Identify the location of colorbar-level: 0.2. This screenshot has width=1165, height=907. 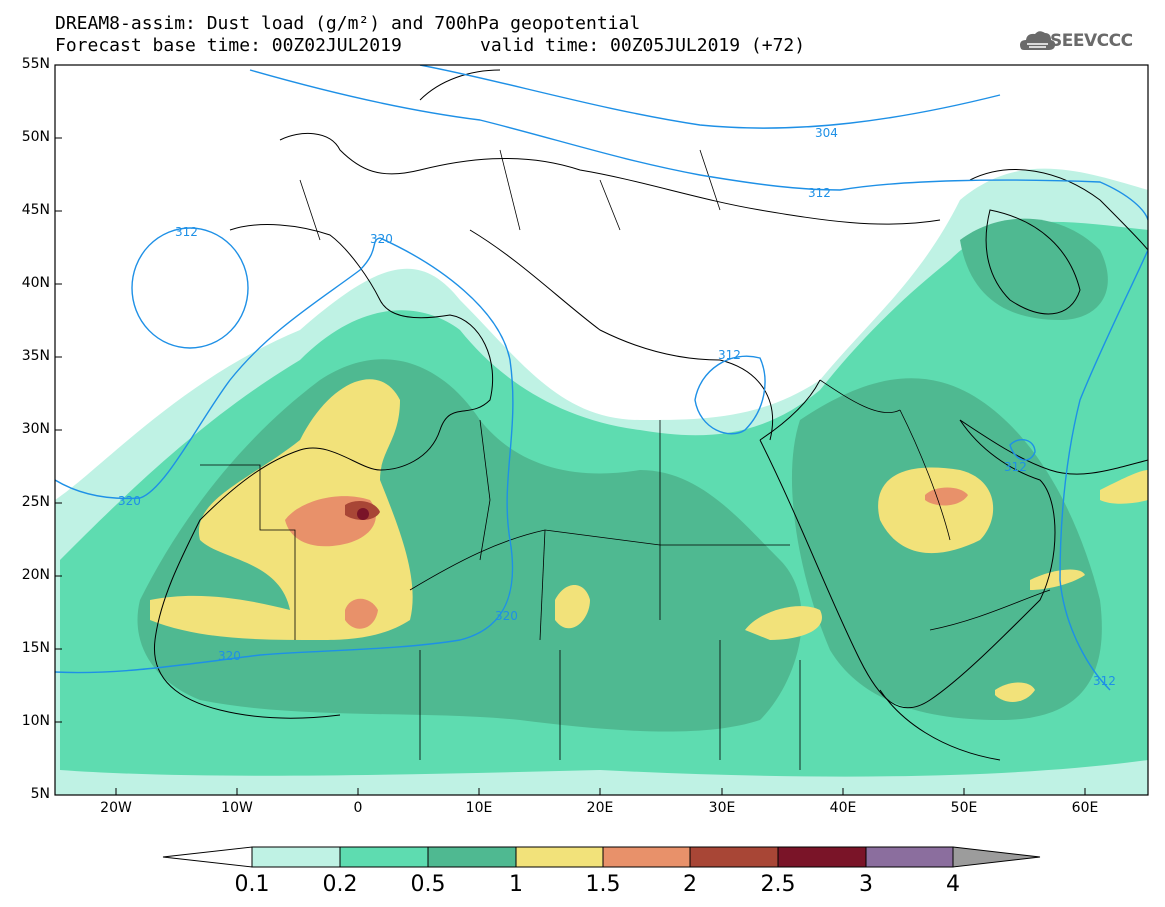
(340, 884).